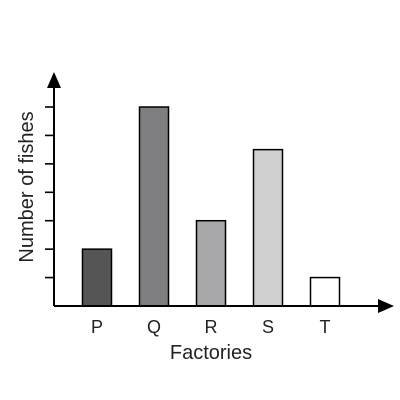 The image size is (400, 400). I want to click on x-tick-label-p: P, so click(97, 327).